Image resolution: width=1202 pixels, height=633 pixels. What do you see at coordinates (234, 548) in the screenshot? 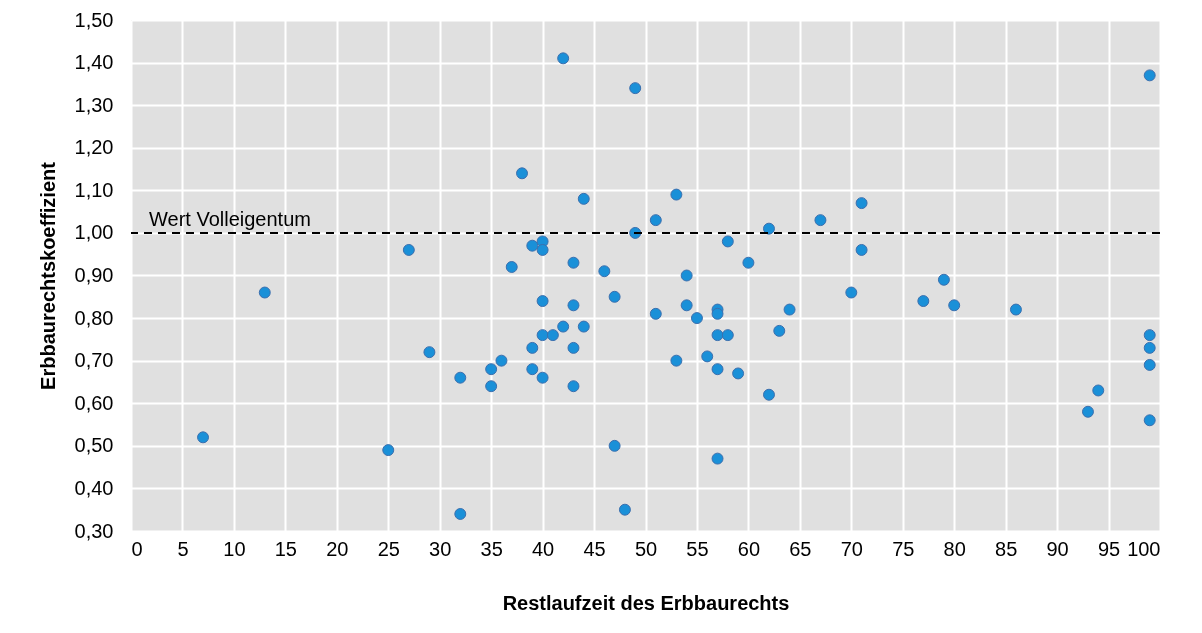
I see `x-tick-label: 10` at bounding box center [234, 548].